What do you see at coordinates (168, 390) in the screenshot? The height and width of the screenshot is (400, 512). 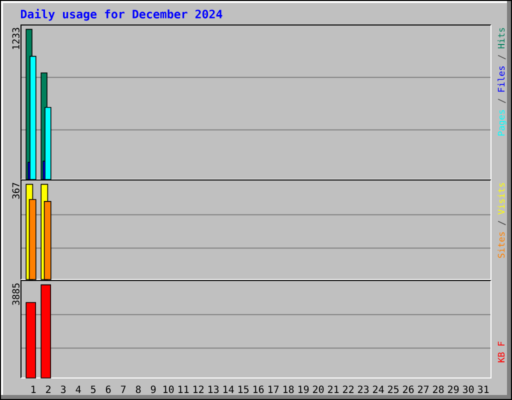 I see `x-tick-label: 10` at bounding box center [168, 390].